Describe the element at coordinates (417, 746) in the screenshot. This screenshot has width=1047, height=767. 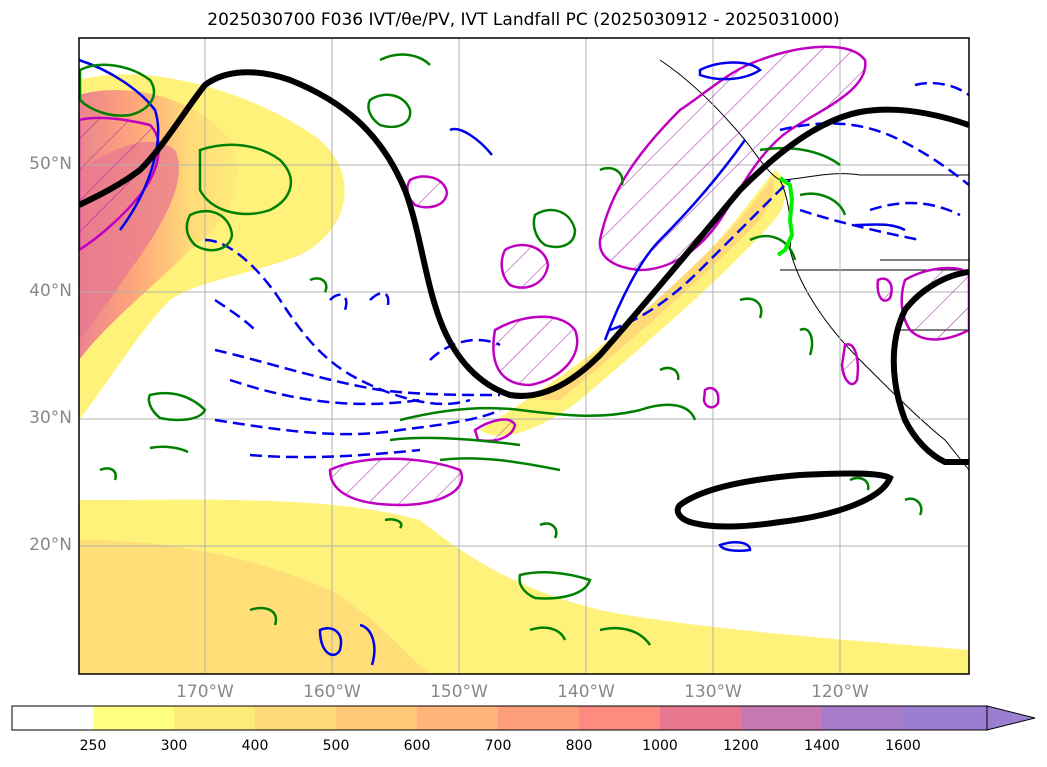
I see `colorbar-tick: 600` at that location.